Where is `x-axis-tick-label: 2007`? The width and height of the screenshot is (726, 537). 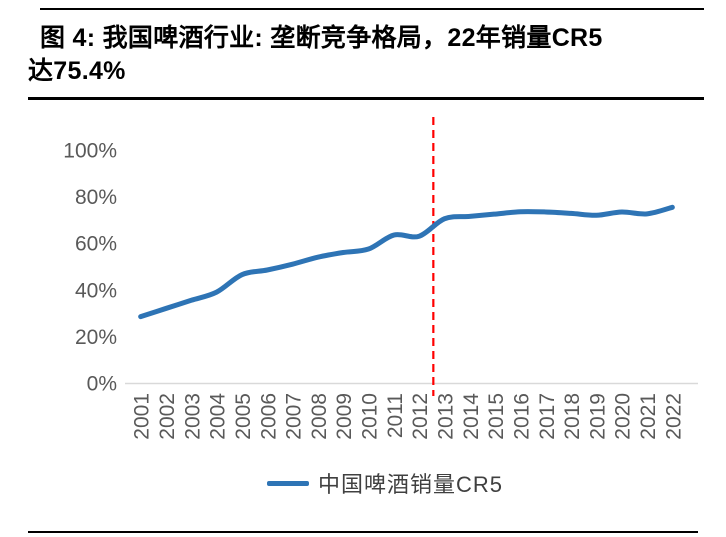 x-axis-tick-label: 2007 is located at coordinates (294, 416).